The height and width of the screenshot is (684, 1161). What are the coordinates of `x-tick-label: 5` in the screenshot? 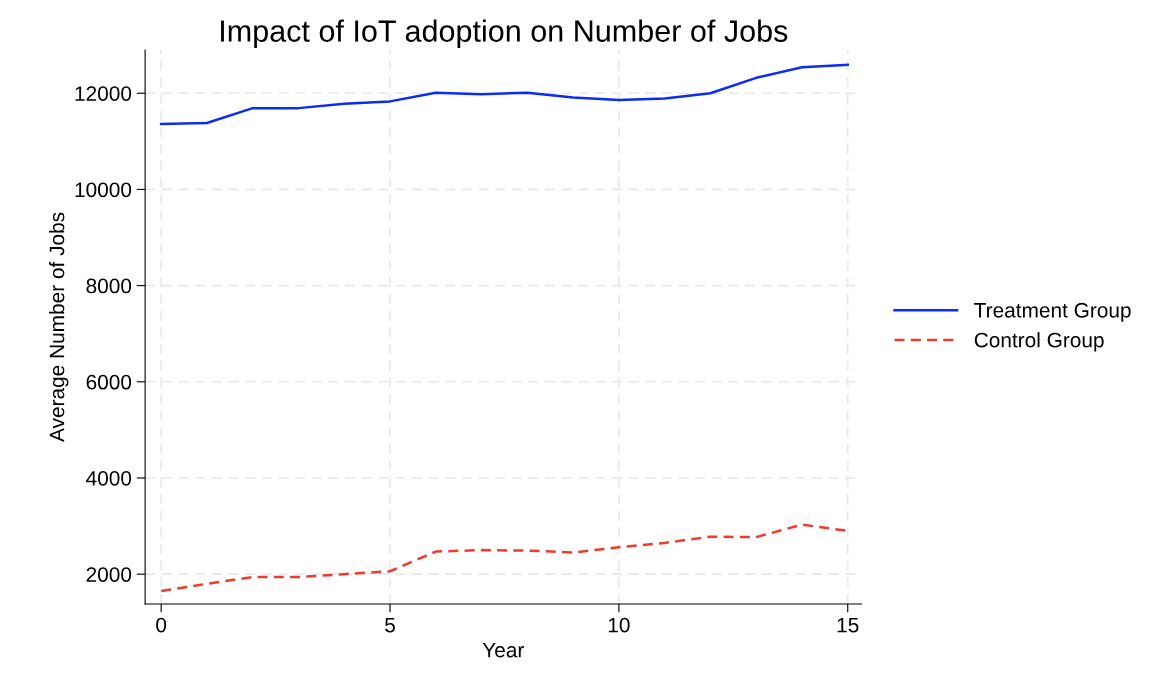 It's located at (390, 625).